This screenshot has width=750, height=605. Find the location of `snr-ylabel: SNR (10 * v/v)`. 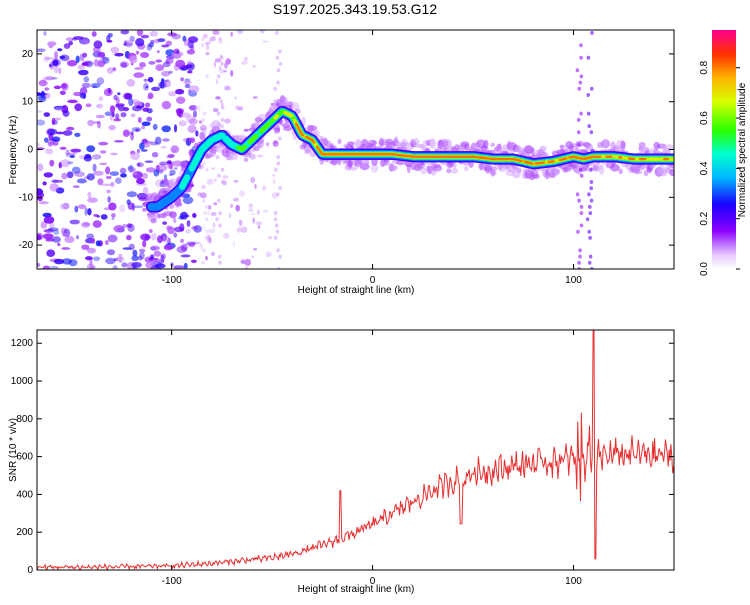

snr-ylabel: SNR (10 * v/v) is located at coordinates (13, 450).